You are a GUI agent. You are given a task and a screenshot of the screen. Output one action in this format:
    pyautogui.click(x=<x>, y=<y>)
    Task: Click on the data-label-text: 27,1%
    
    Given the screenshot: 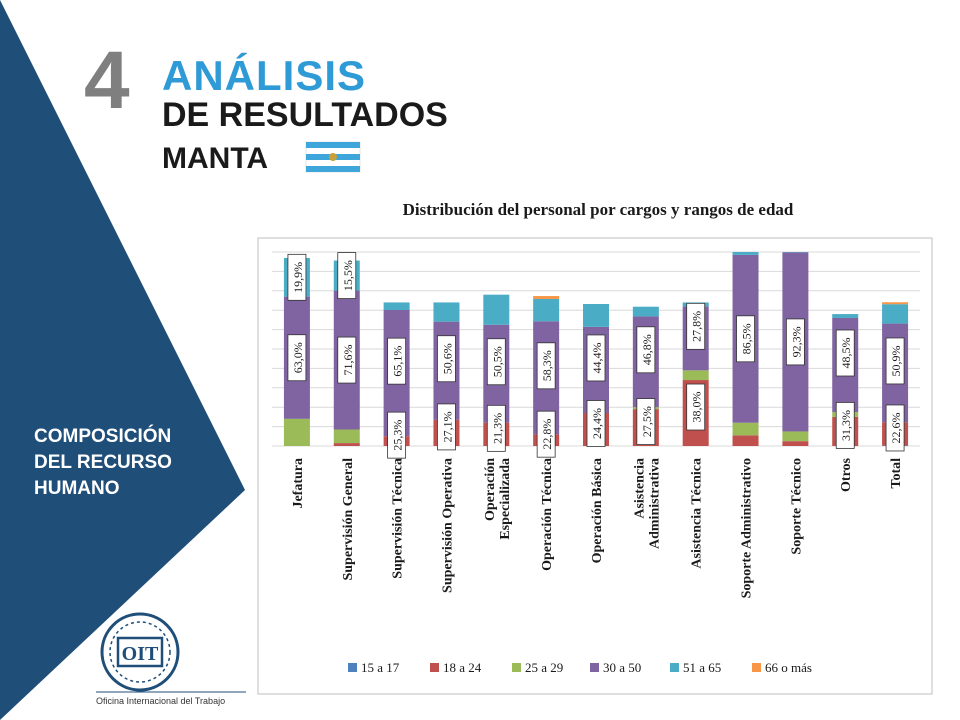 What is the action you would take?
    pyautogui.click(x=447, y=426)
    